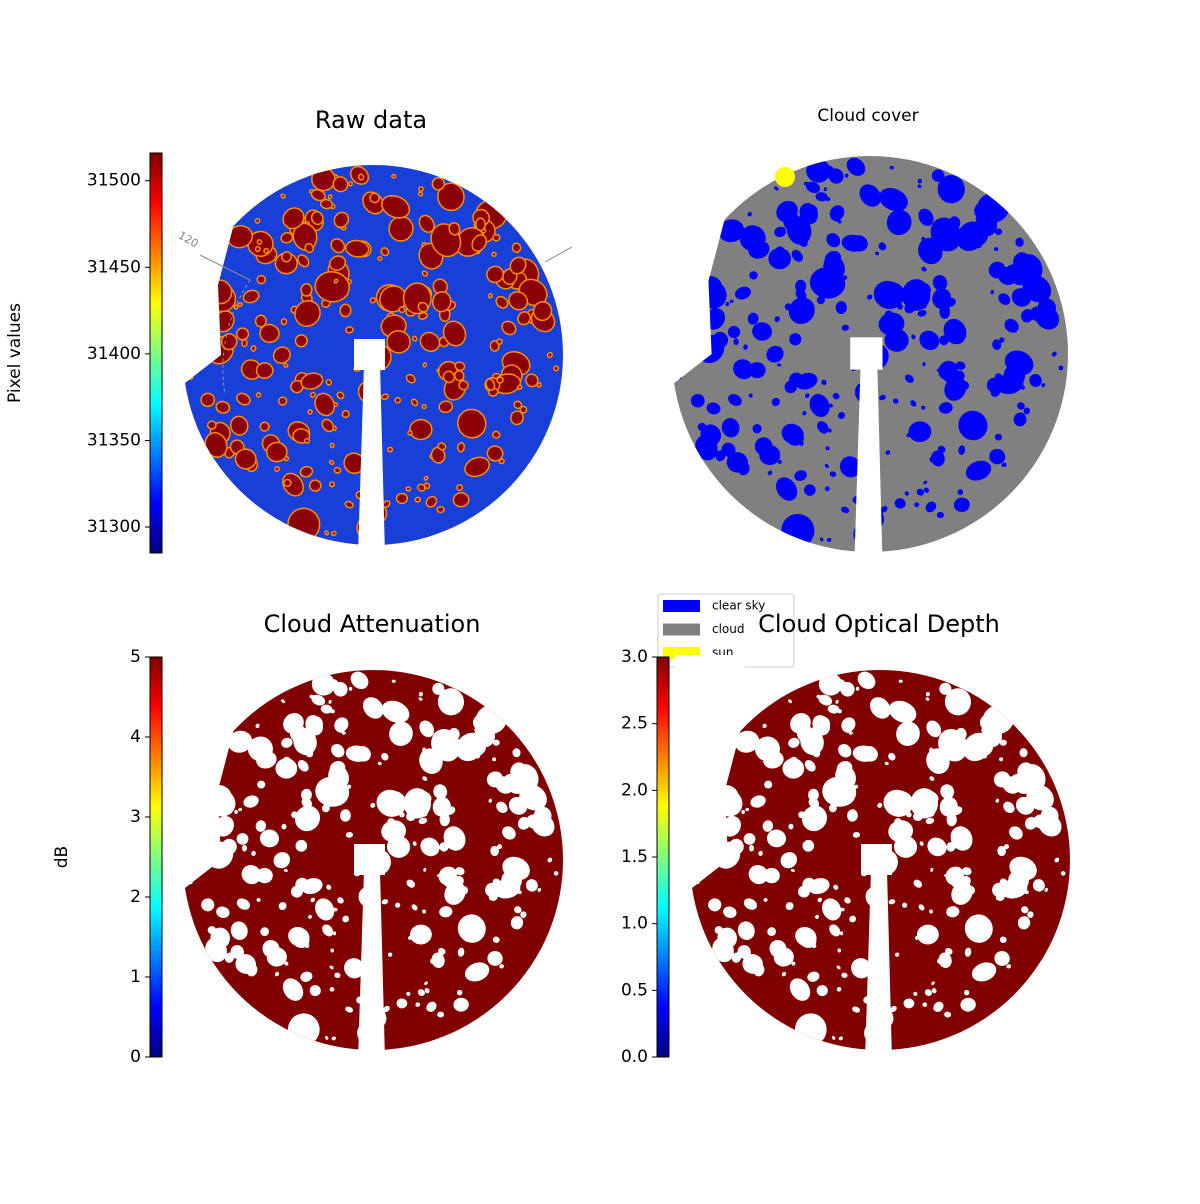  I want to click on annotation-line, so click(558, 254).